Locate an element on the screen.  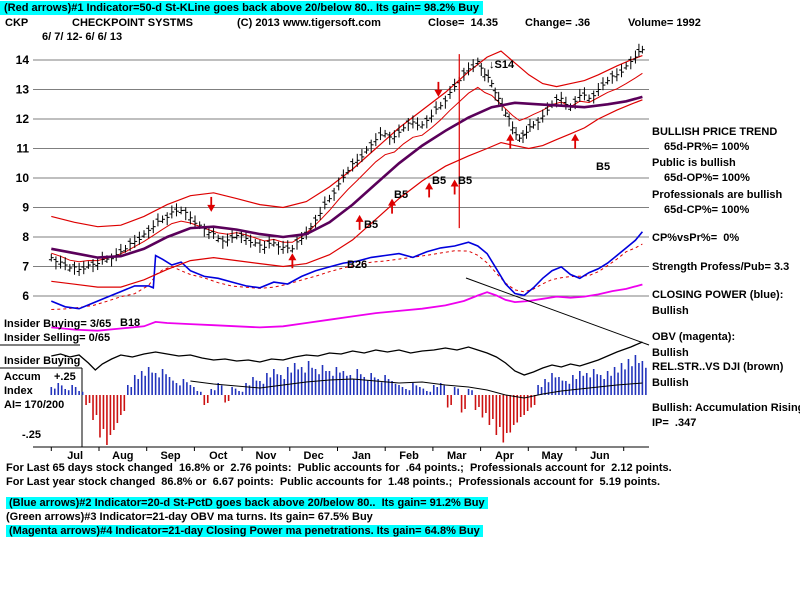
right-panel-line: Strength Profess/Pub= 3.3 is located at coordinates (721, 267).